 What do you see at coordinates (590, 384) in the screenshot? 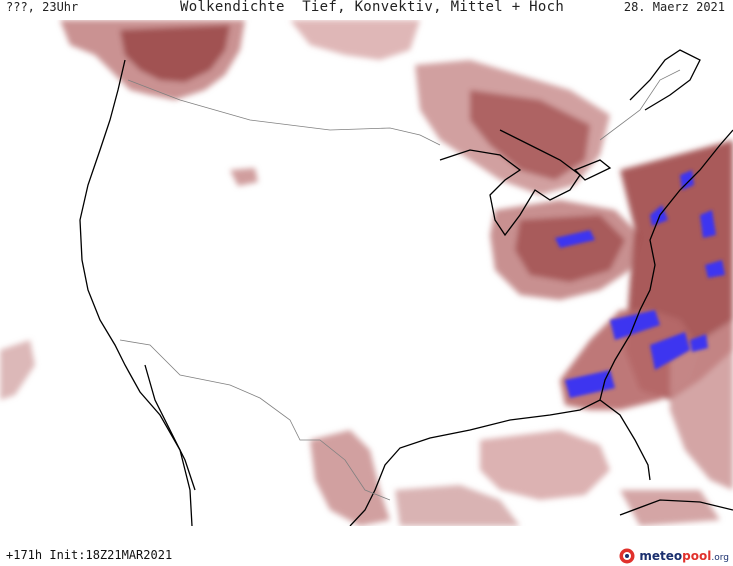
I see `convective-gulf-coast` at bounding box center [590, 384].